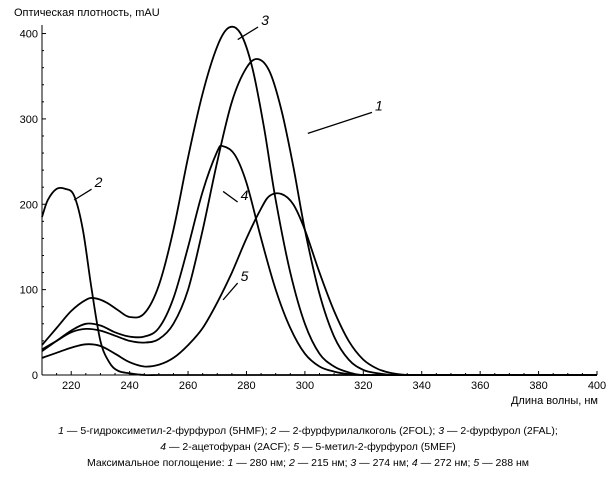 This screenshot has height=477, width=616. I want to click on x-tick-label: 260, so click(188, 386).